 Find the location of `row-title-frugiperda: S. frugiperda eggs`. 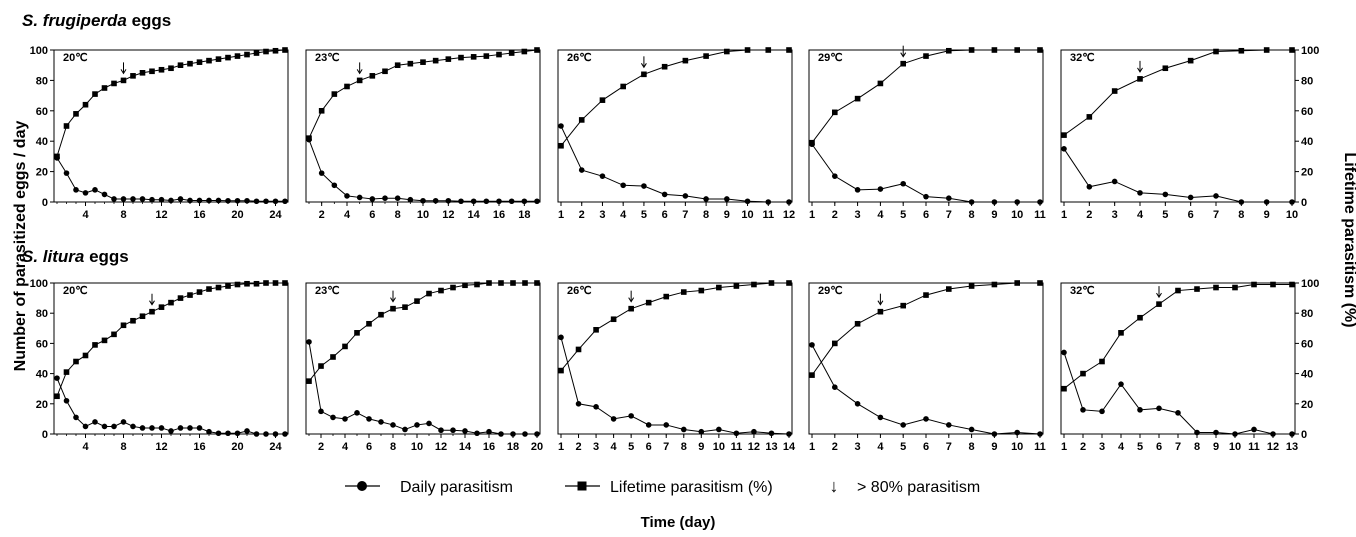

row-title-frugiperda: S. frugiperda eggs is located at coordinates (96, 20).